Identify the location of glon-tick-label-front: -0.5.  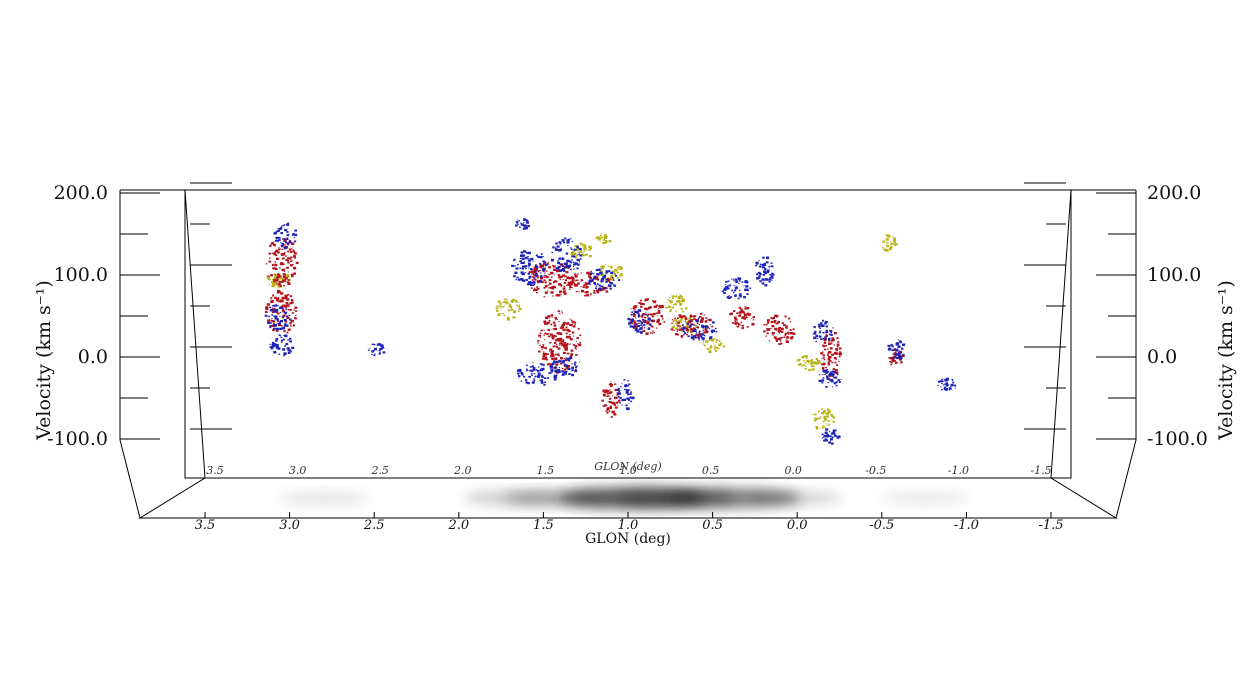
(881, 525).